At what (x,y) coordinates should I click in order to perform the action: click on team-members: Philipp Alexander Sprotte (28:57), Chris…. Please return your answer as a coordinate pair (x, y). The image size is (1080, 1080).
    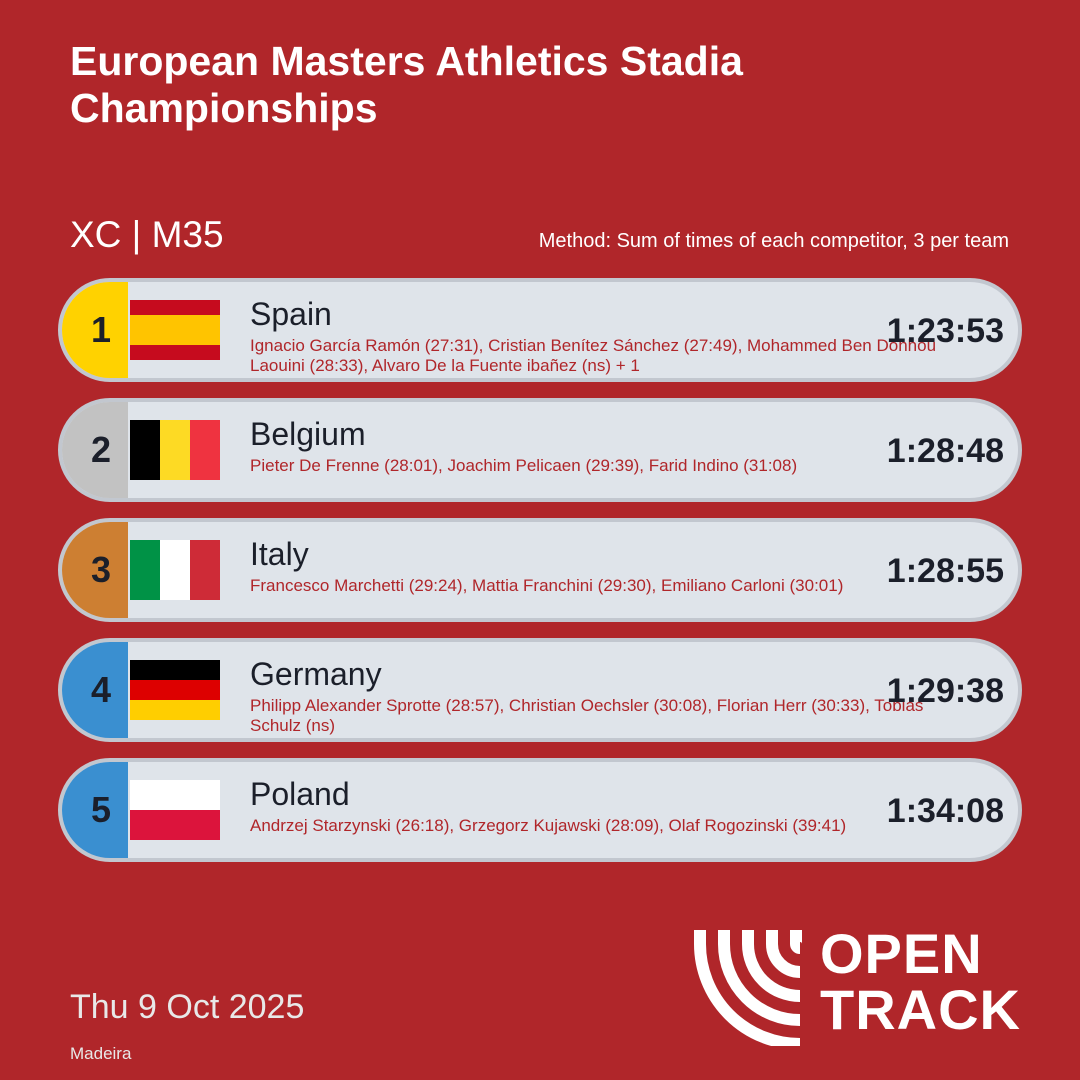
    Looking at the image, I should click on (587, 715).